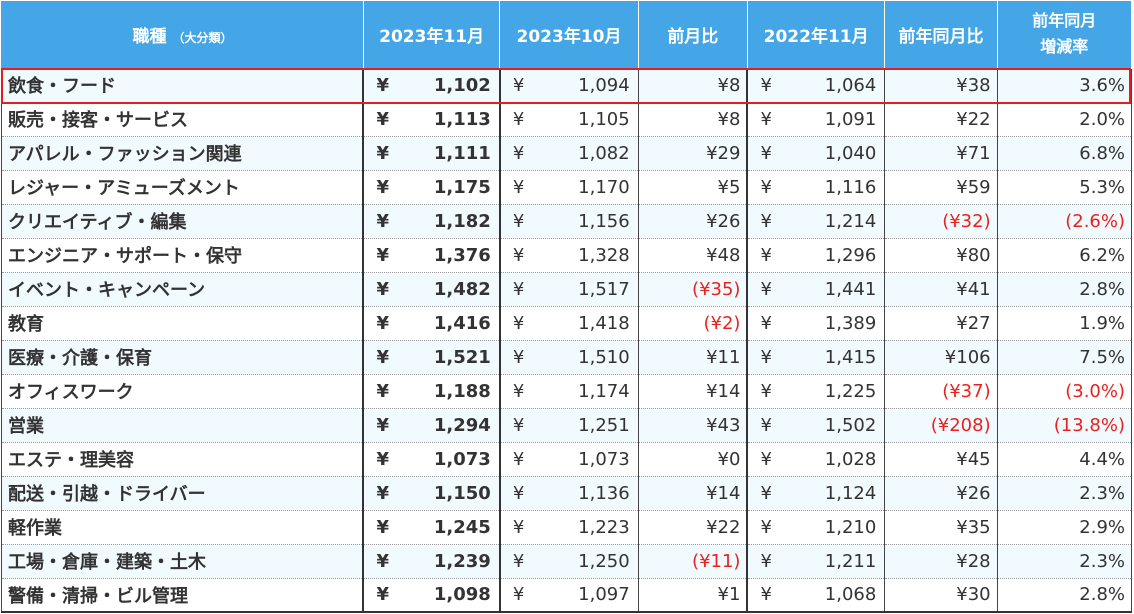  I want to click on previous-wage-cell: ¥1,418, so click(569, 323).